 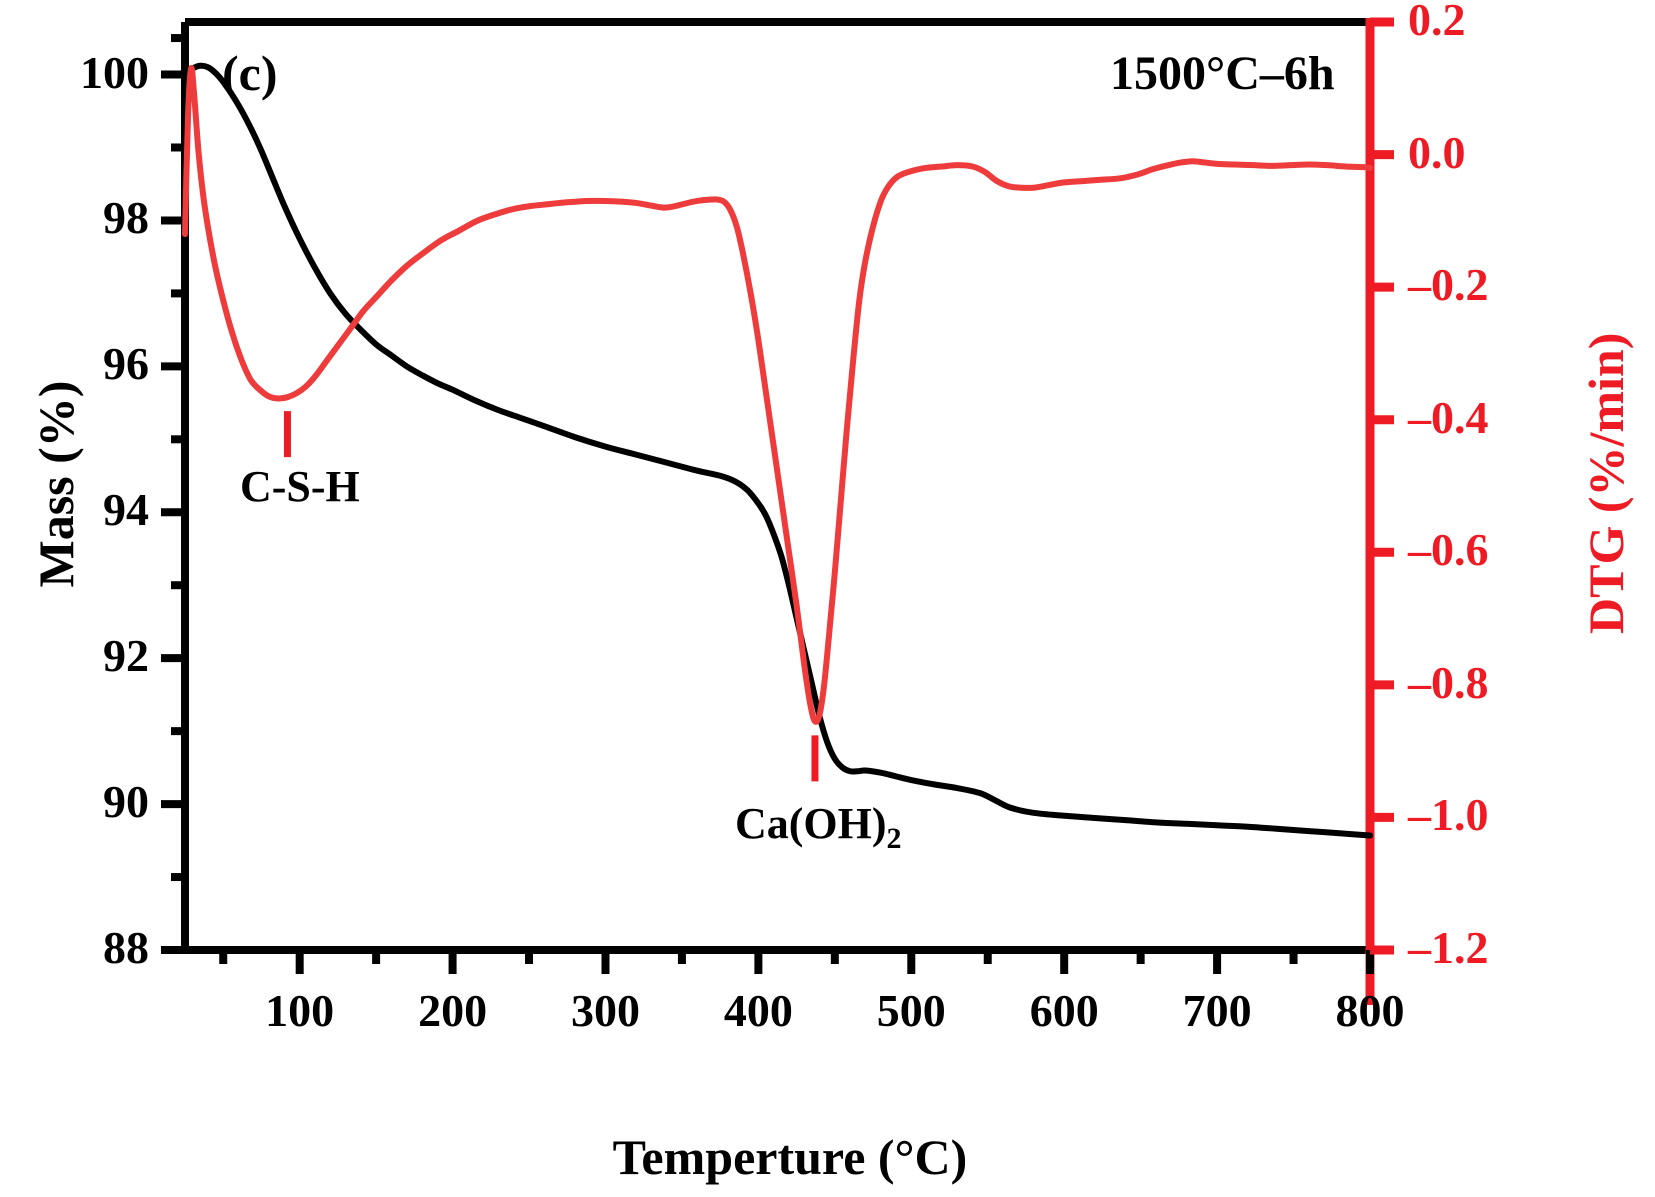 What do you see at coordinates (1448, 815) in the screenshot?
I see `y-right-tick-label: –1.0` at bounding box center [1448, 815].